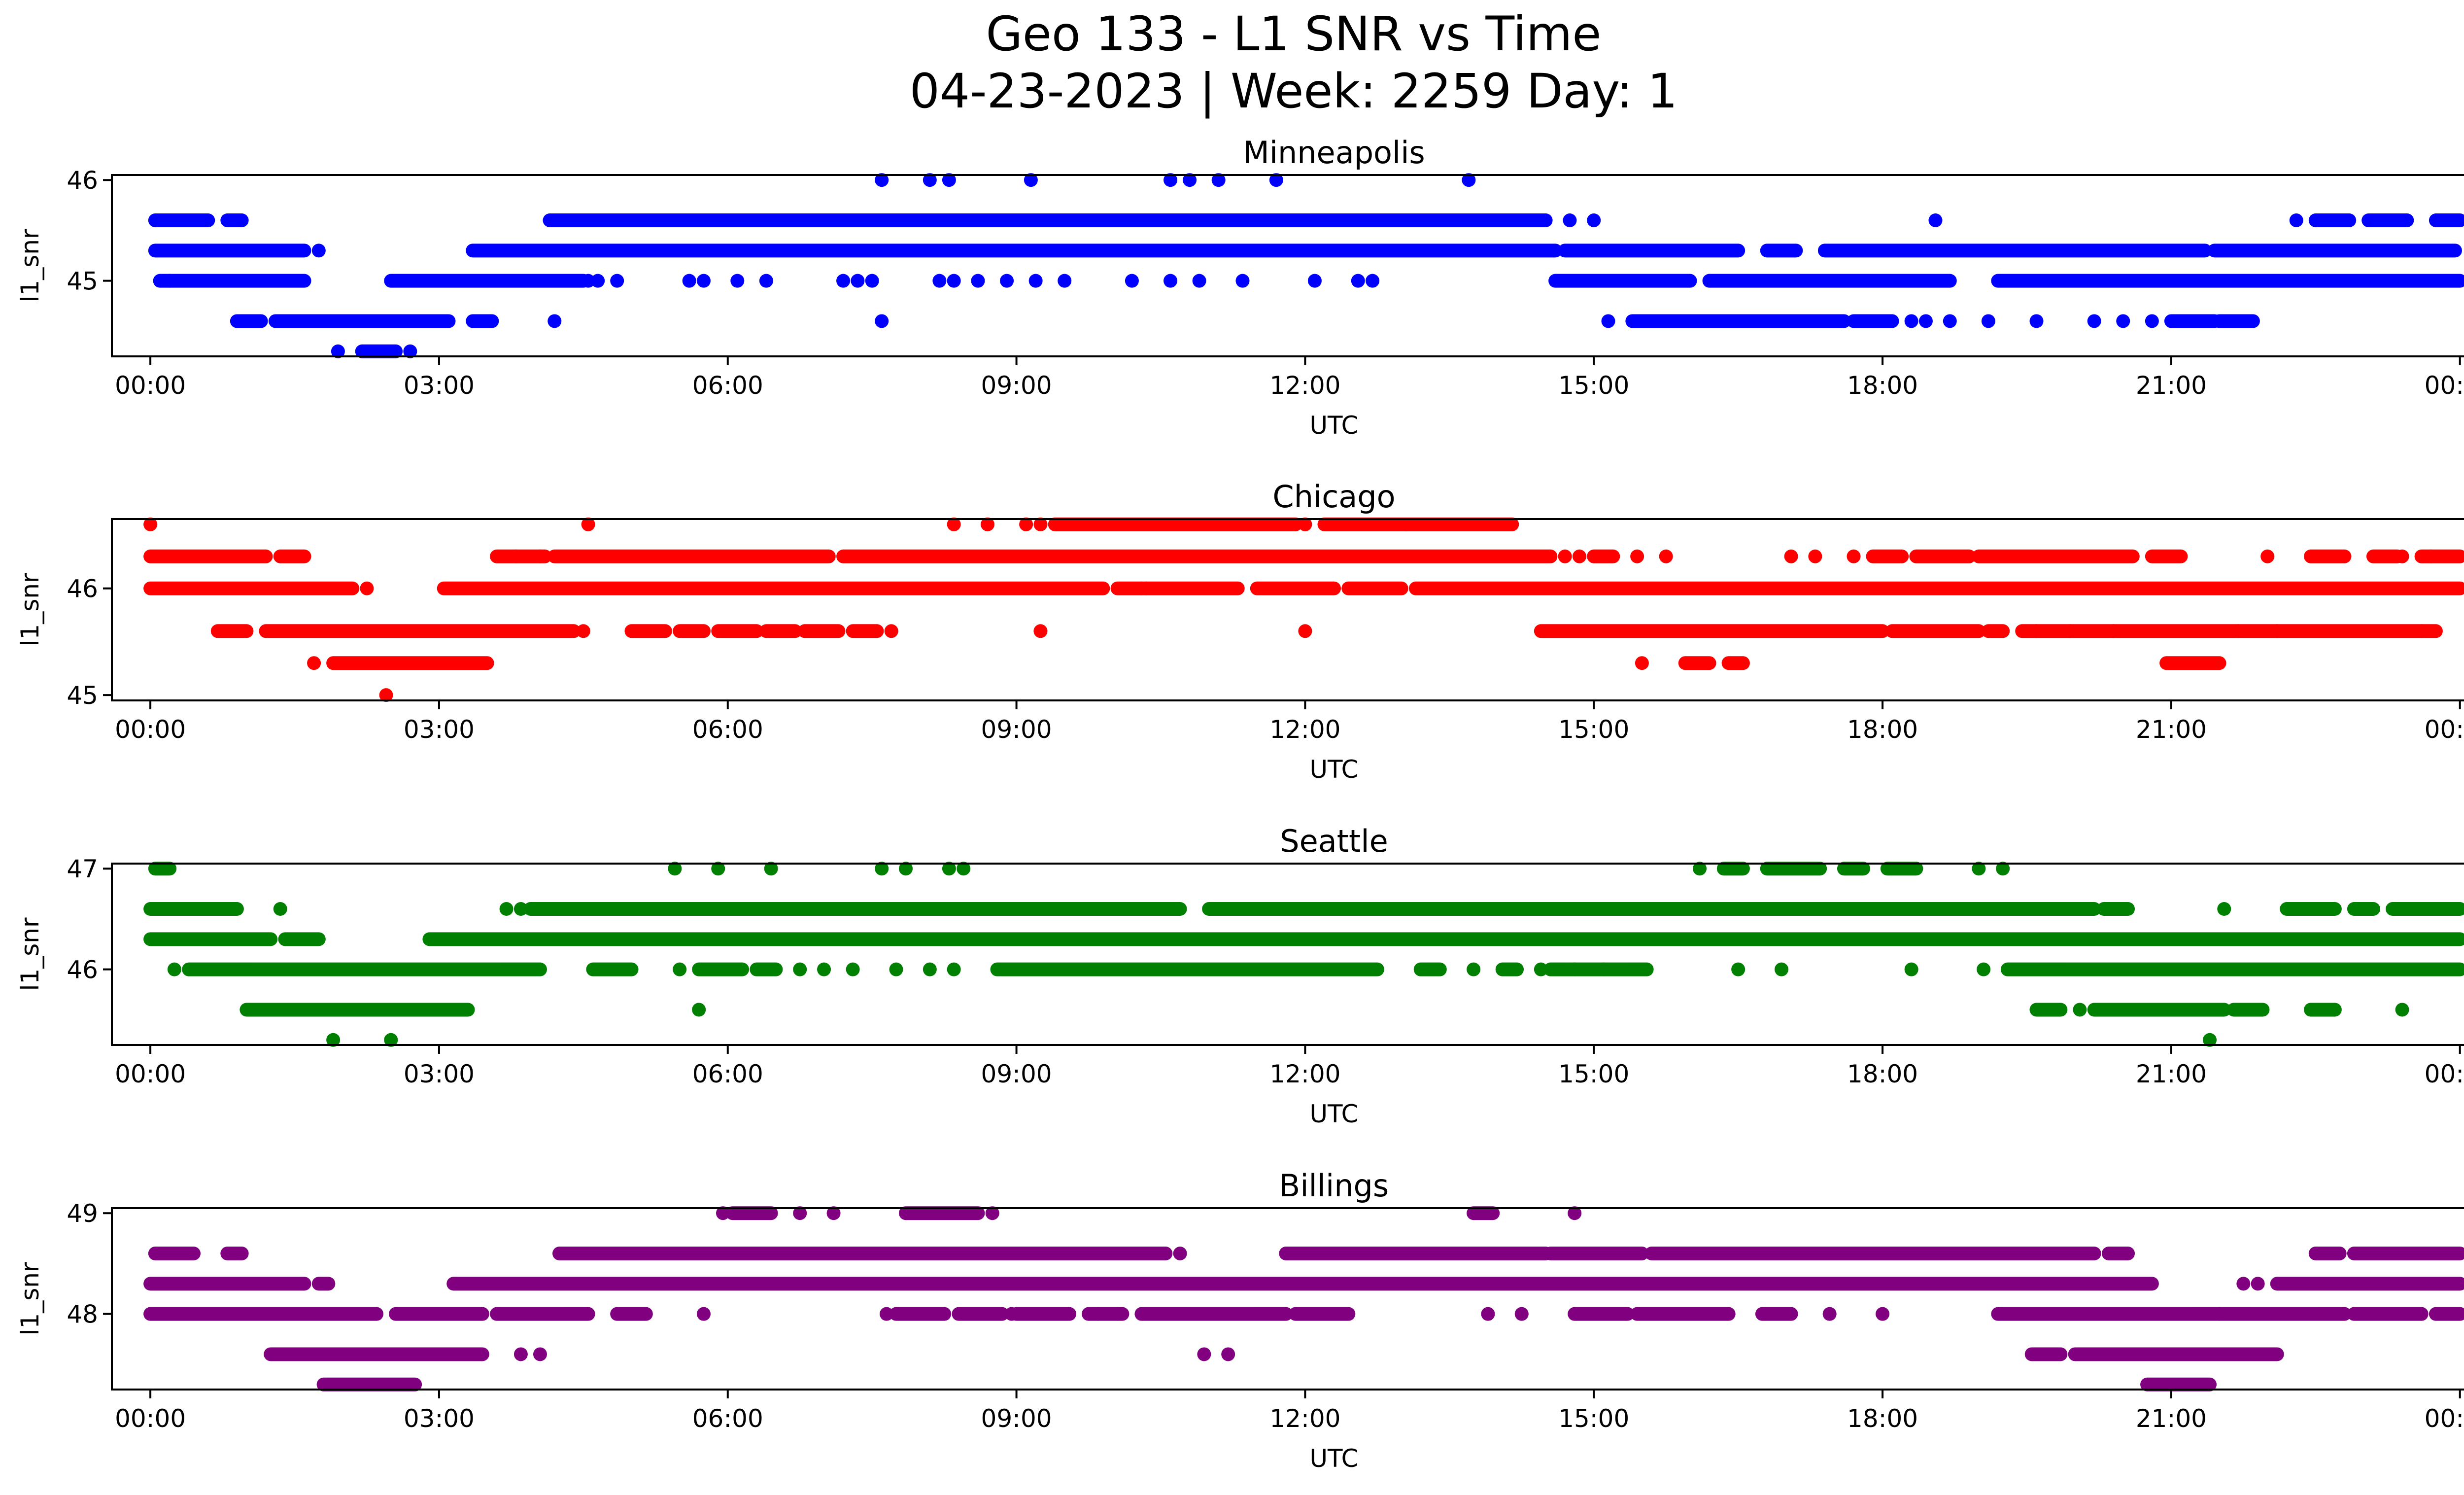 This screenshot has width=2464, height=1495. What do you see at coordinates (2171, 385) in the screenshot?
I see `x-tick-label: 21:00` at bounding box center [2171, 385].